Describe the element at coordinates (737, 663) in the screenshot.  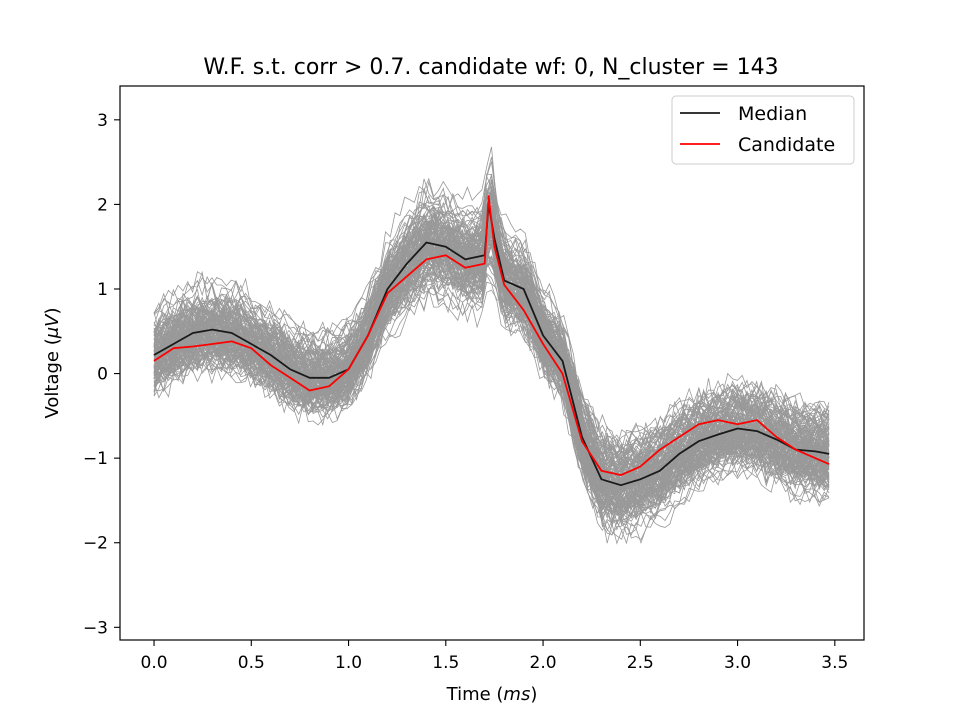
I see `x-tick-label: 3.0` at that location.